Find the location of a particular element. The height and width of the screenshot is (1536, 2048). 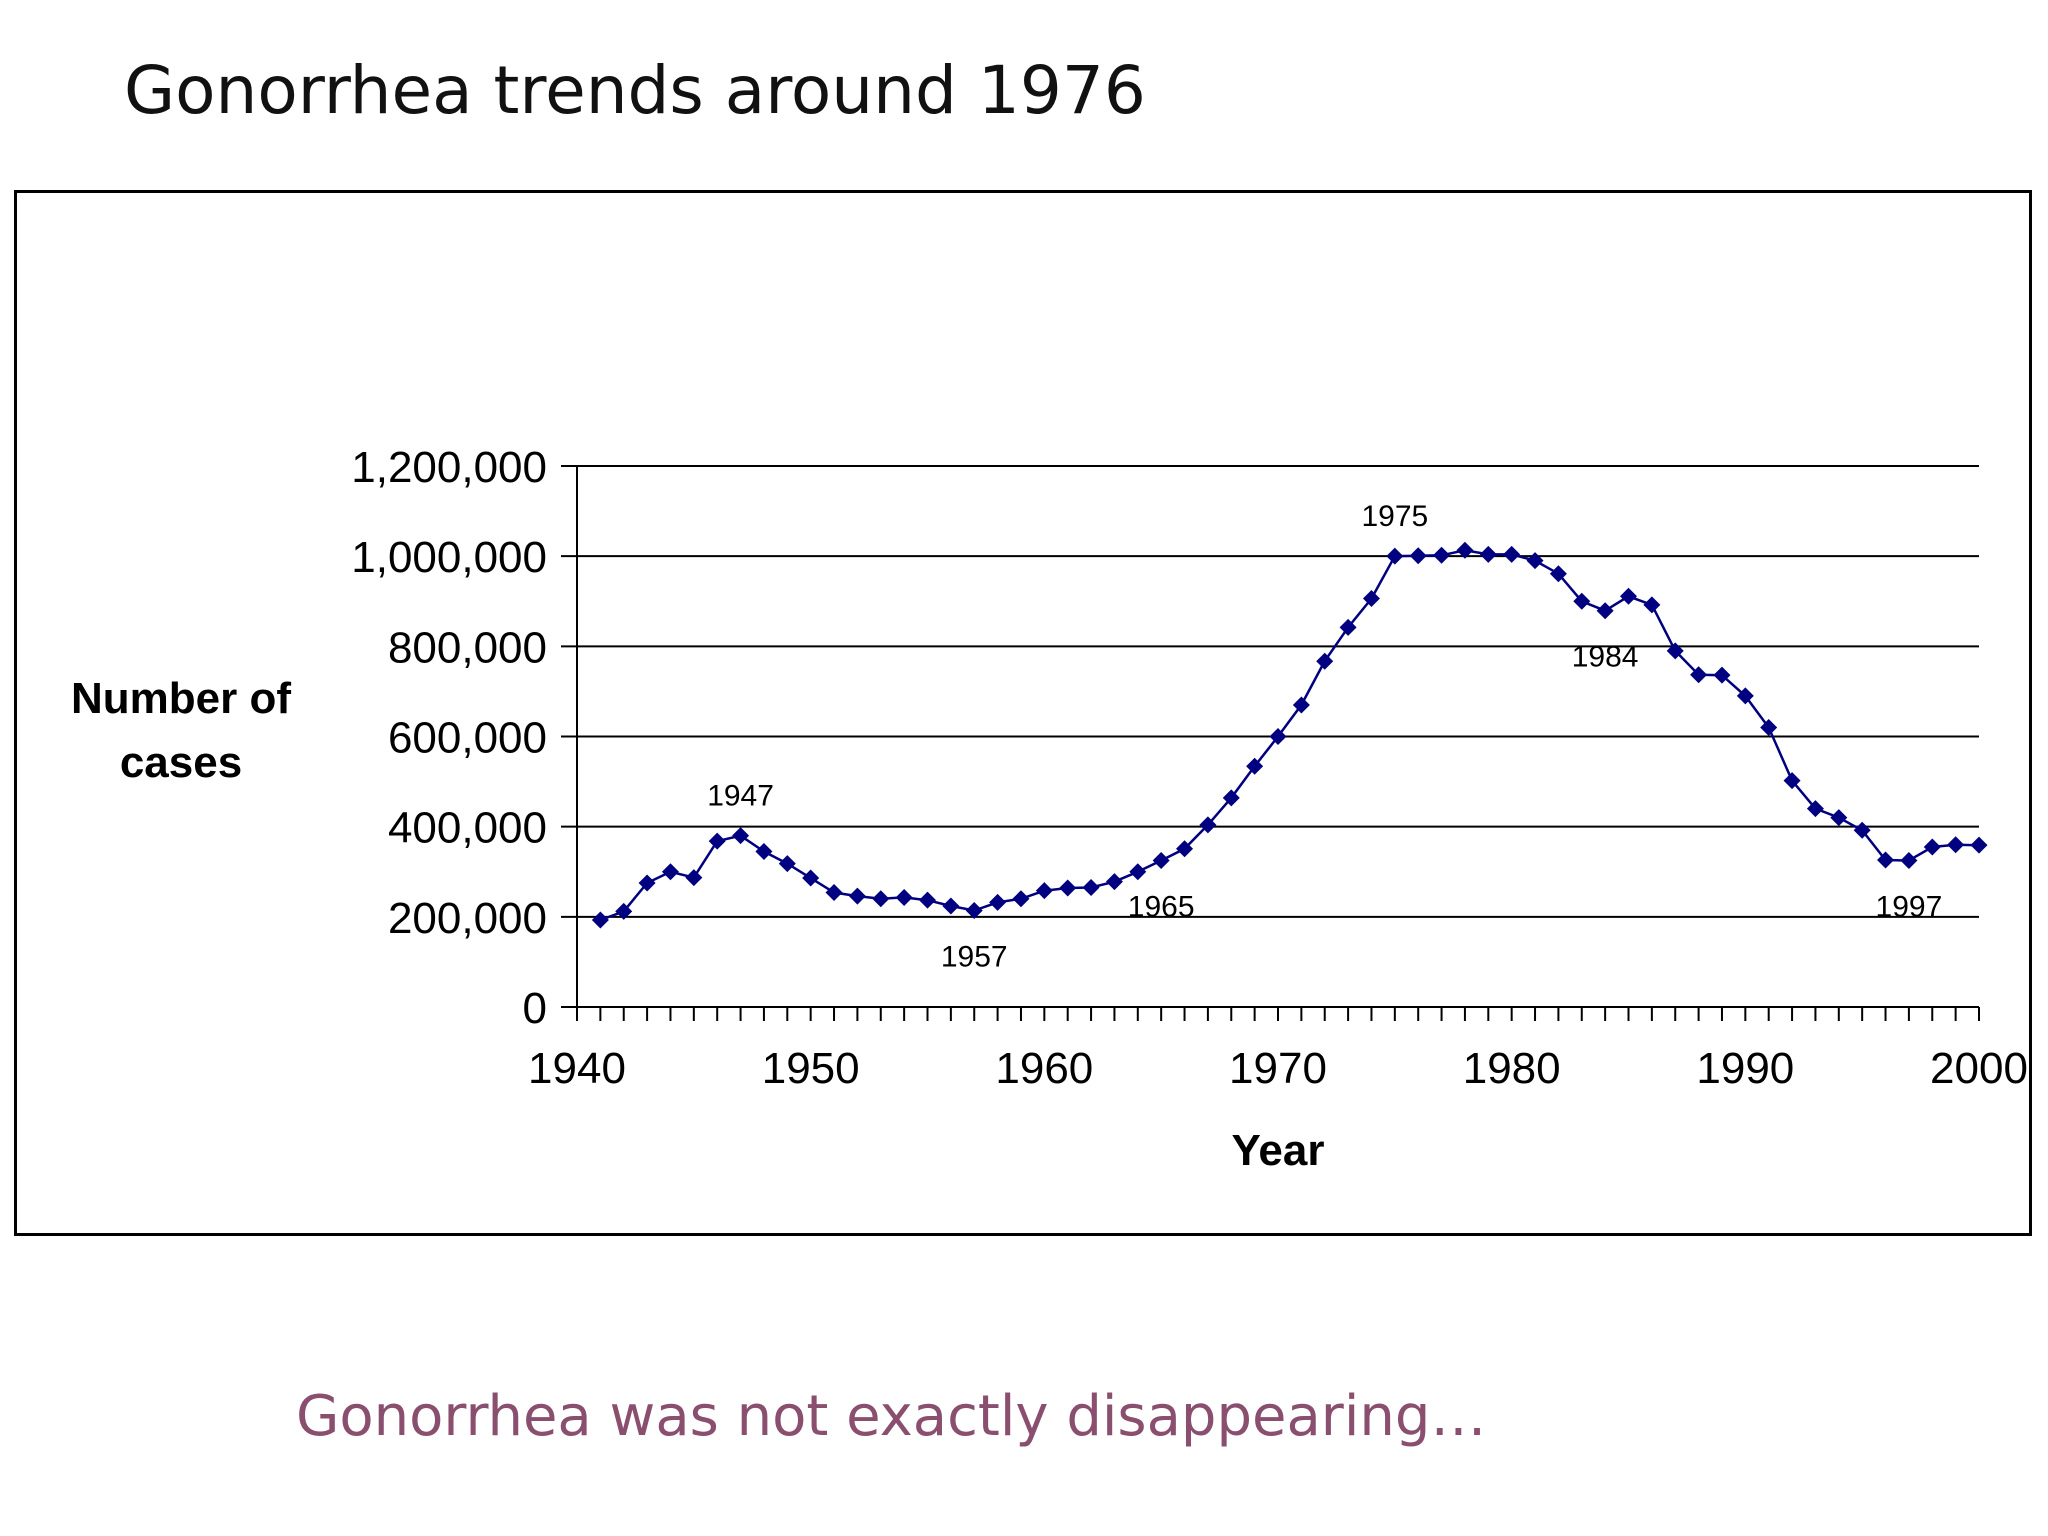

x-tick-label: 2000 is located at coordinates (1979, 1068).